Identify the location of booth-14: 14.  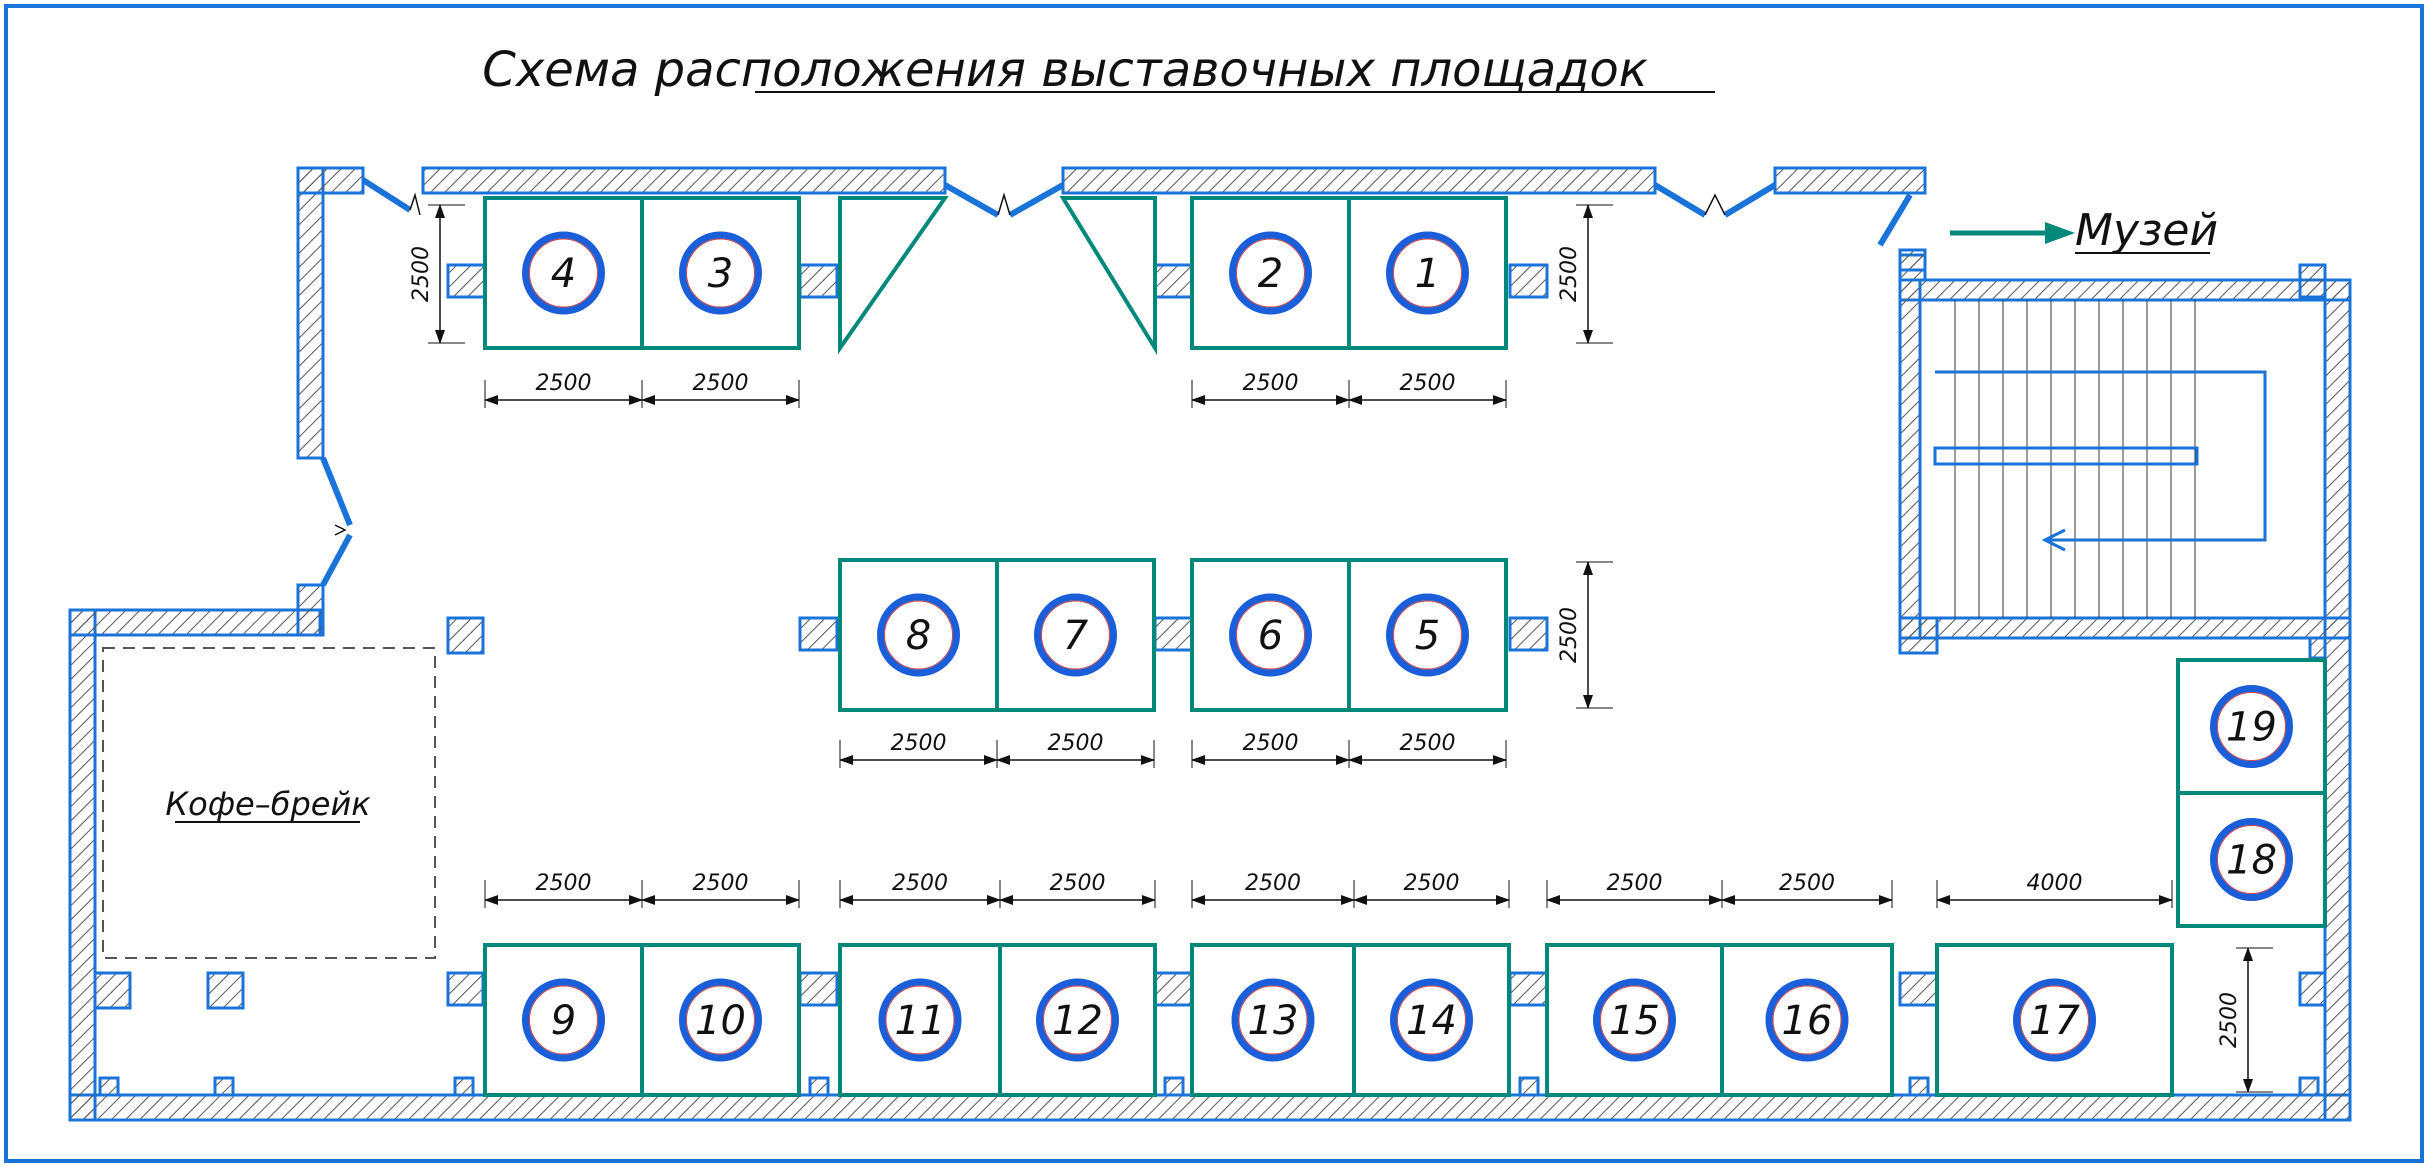
(1431, 1020).